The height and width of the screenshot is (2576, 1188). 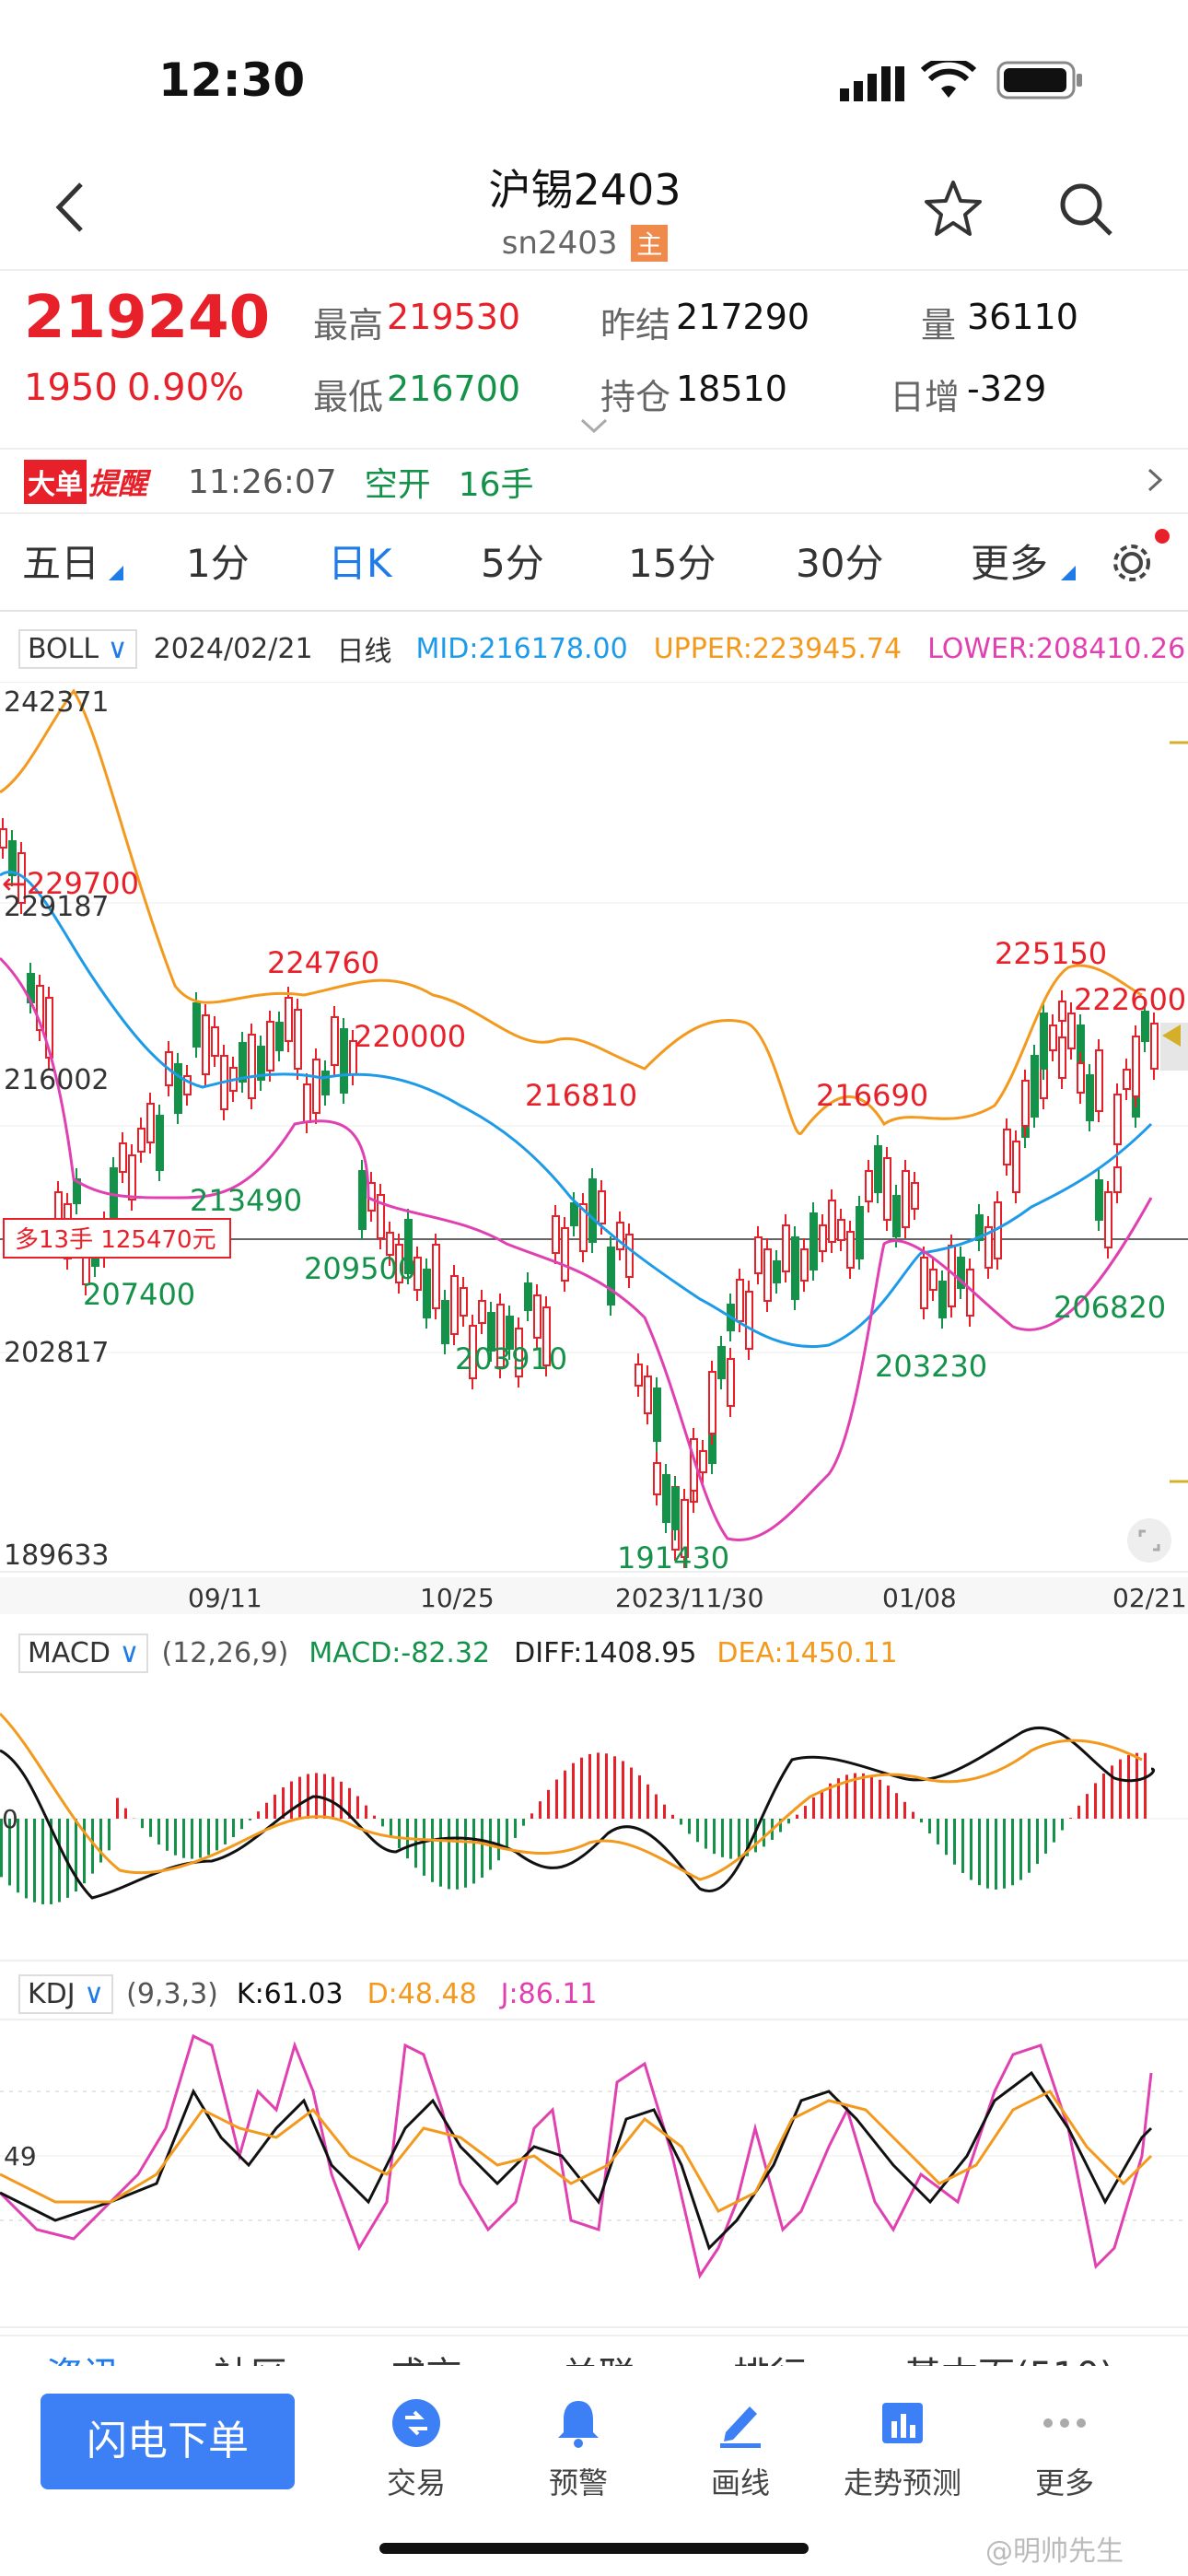 What do you see at coordinates (77, 648) in the screenshot?
I see `indicator-selector: BOLL ∨` at bounding box center [77, 648].